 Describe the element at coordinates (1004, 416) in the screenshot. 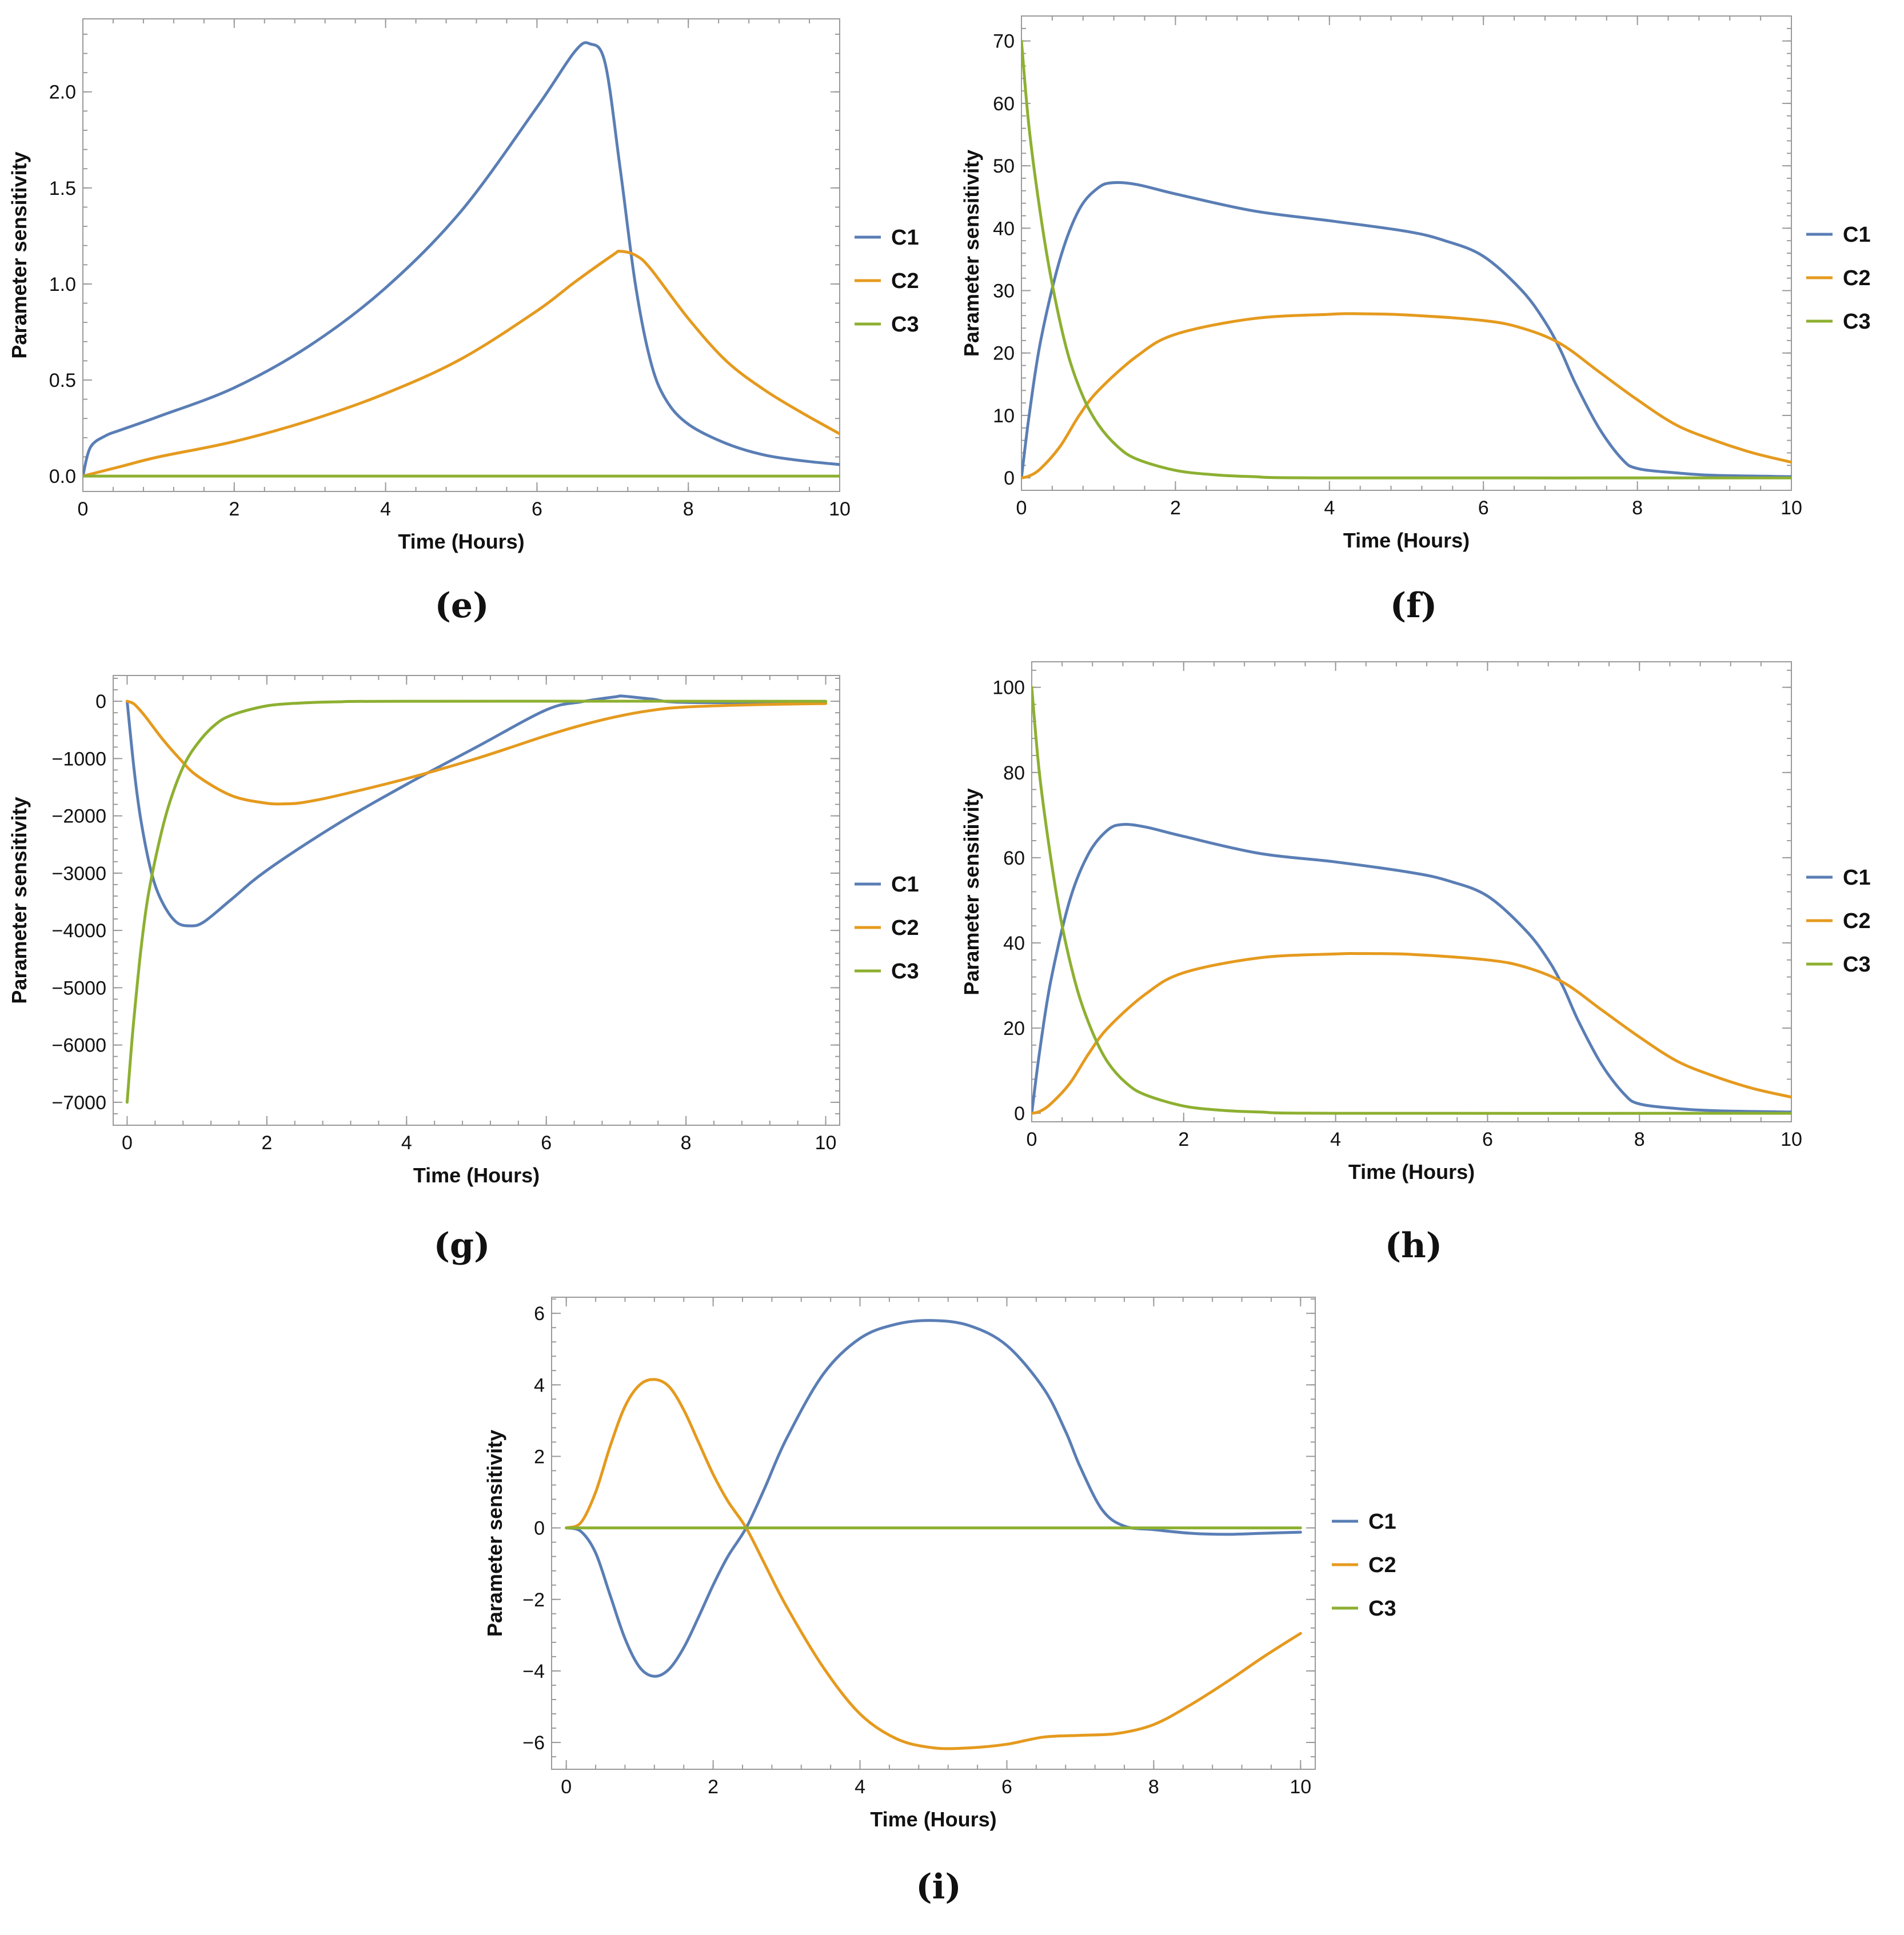

I see `y-tick-label: 10` at that location.